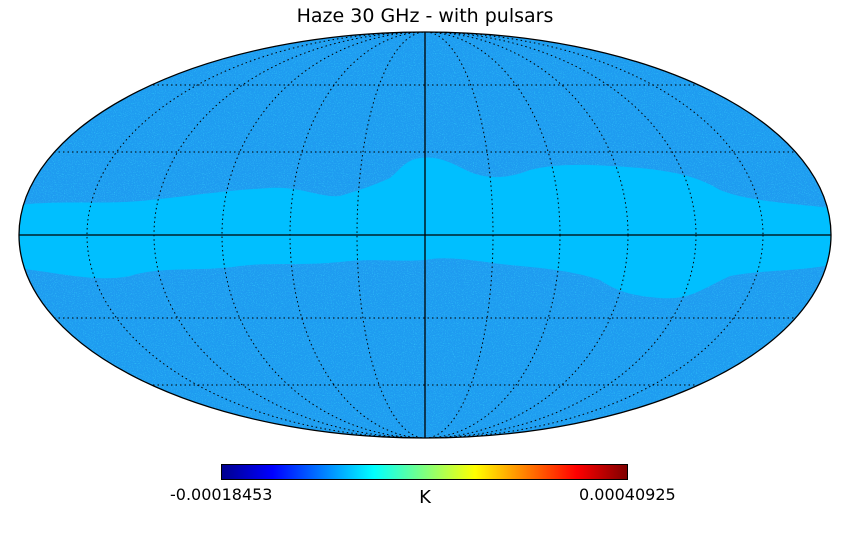 The image size is (850, 540). I want to click on map-title: Haze 30 GHz - with pulsars, so click(425, 16).